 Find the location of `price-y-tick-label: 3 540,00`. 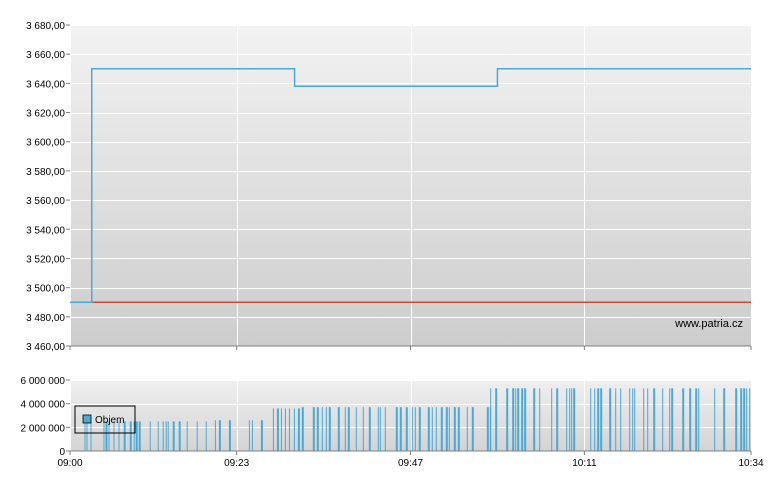

price-y-tick-label: 3 540,00 is located at coordinates (45, 230).